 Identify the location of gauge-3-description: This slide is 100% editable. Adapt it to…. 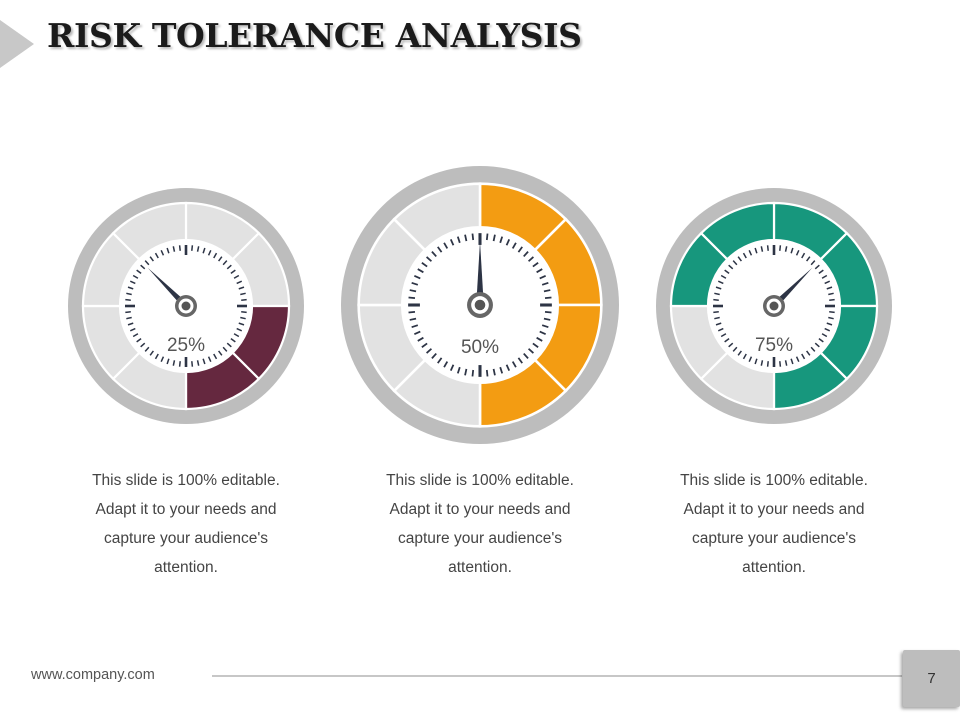
(774, 524).